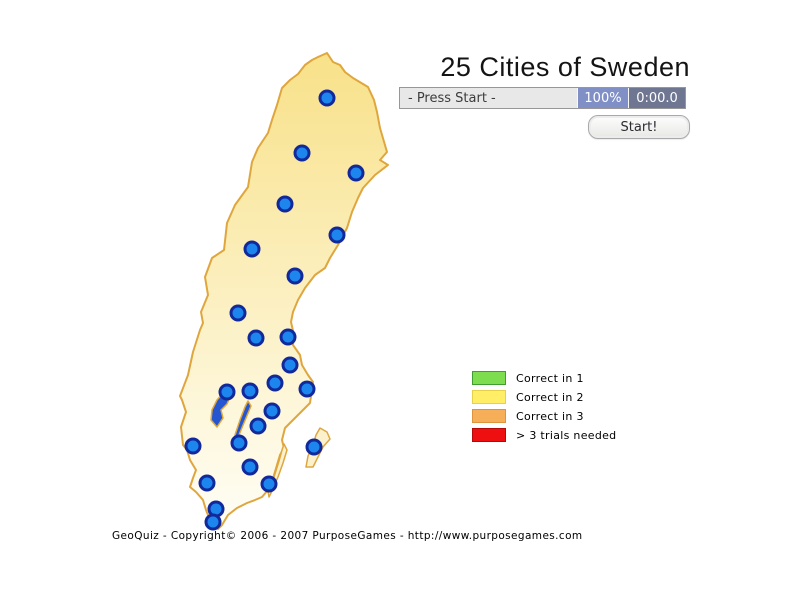  Describe the element at coordinates (656, 98) in the screenshot. I see `timer: 0:00.0` at that location.